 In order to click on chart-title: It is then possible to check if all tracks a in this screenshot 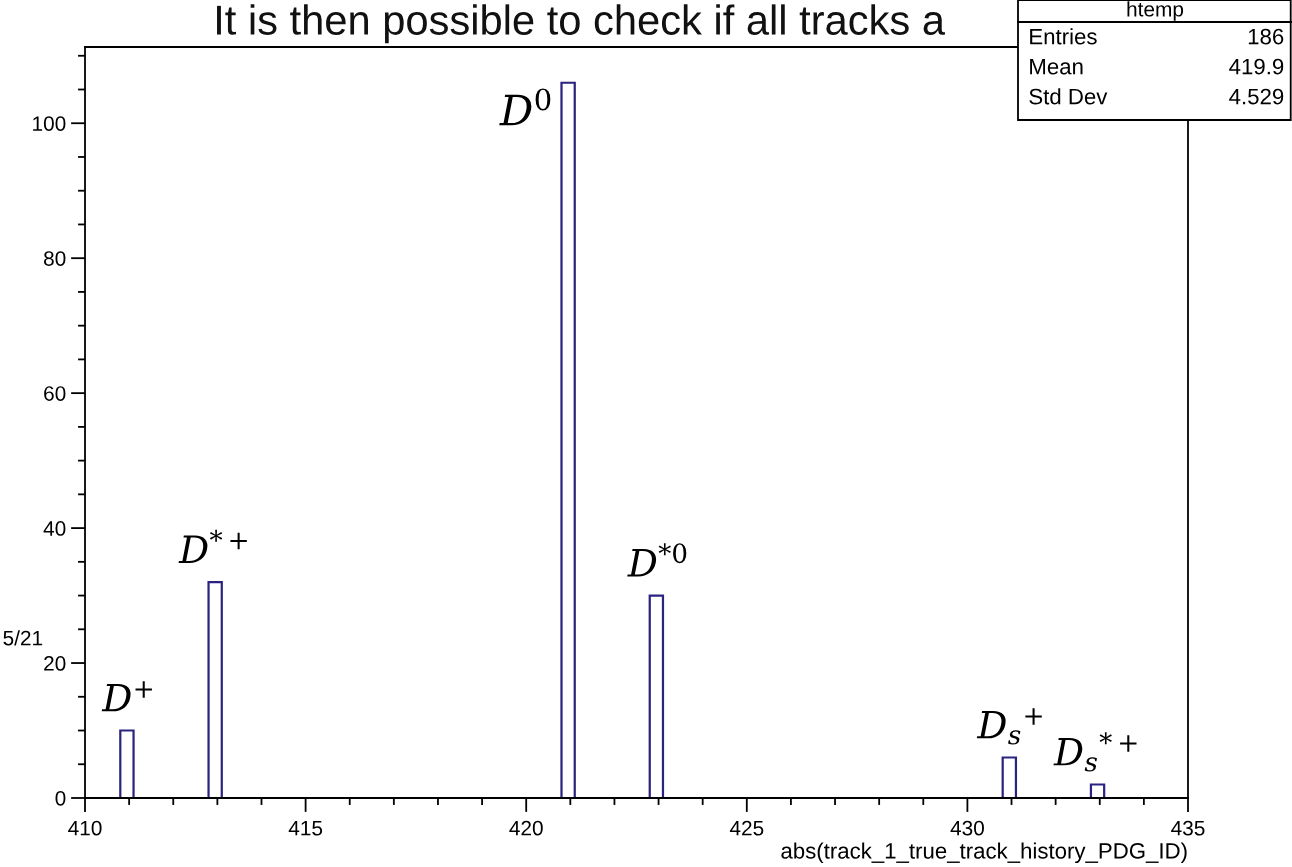, I will do `click(581, 24)`.